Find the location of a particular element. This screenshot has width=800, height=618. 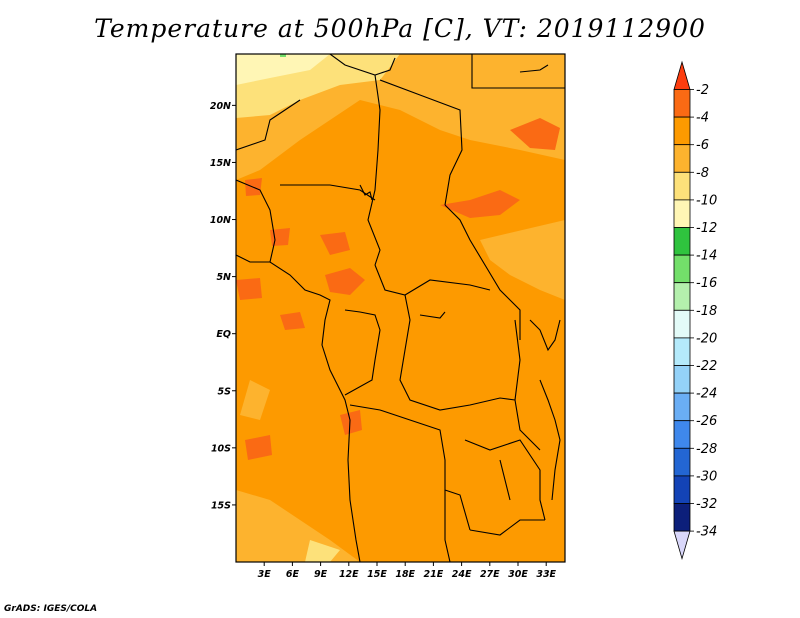

lat-tick-label: 5S is located at coordinates (225, 391).